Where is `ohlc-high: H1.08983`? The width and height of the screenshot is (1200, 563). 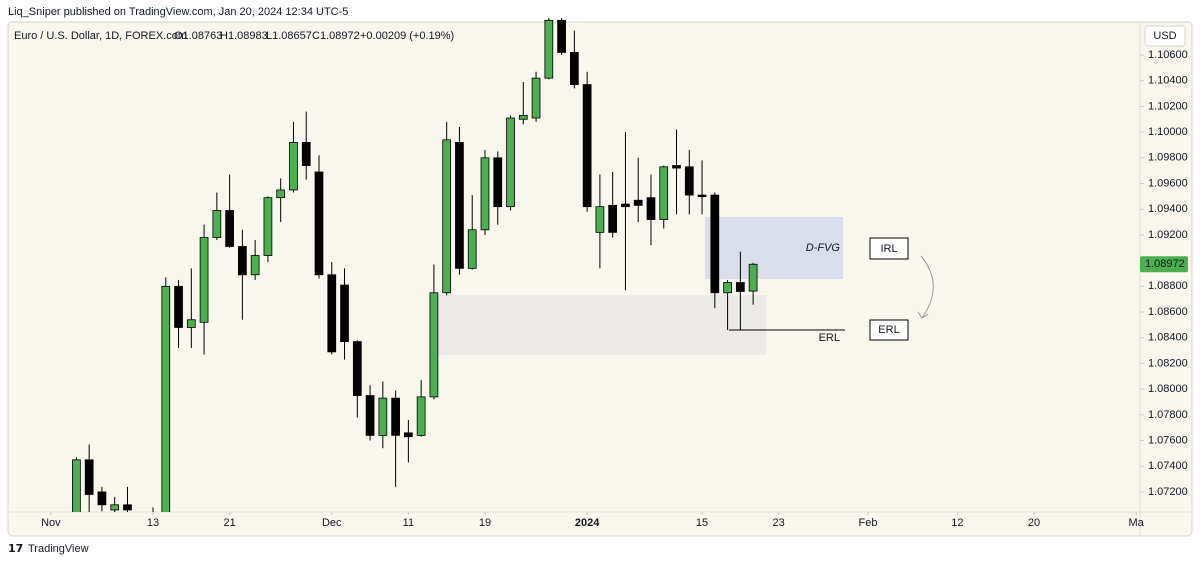
ohlc-high: H1.08983 is located at coordinates (244, 36).